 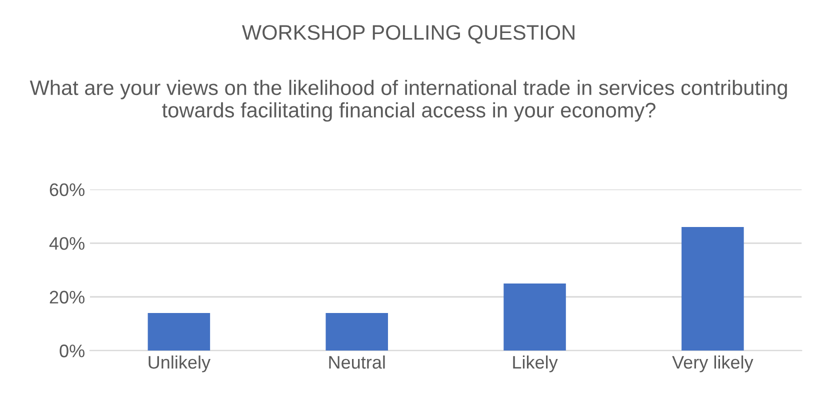 What do you see at coordinates (66, 243) in the screenshot?
I see `y-tick-label: 40%` at bounding box center [66, 243].